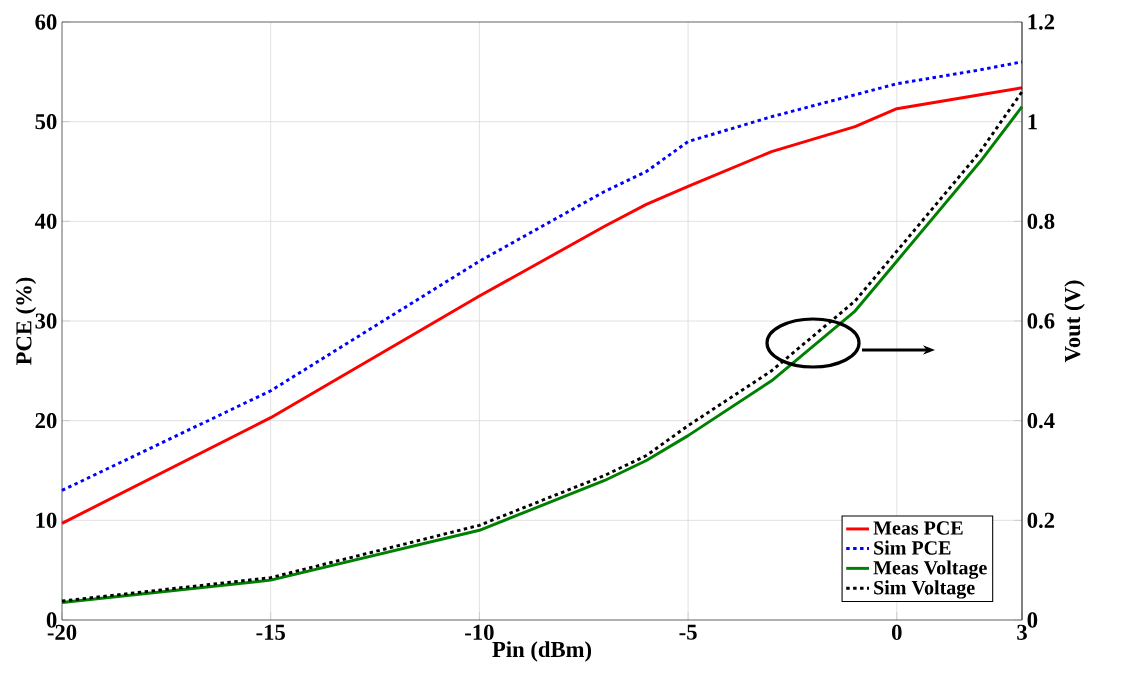 The image size is (1134, 700). What do you see at coordinates (45, 221) in the screenshot?
I see `y-tick-label: 40` at bounding box center [45, 221].